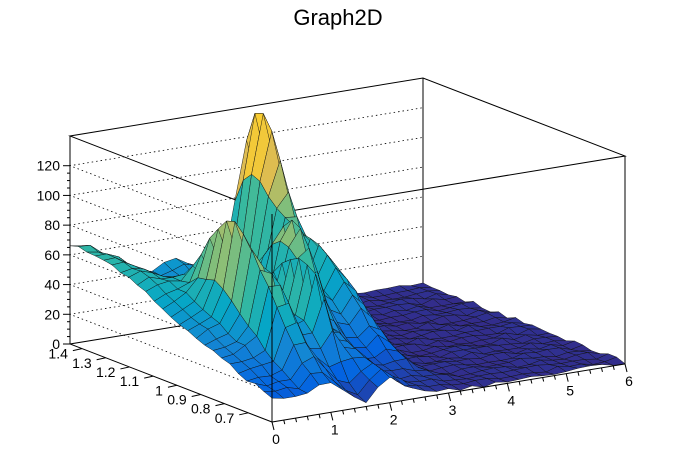 The height and width of the screenshot is (472, 696). I want to click on z-tick-label: 60, so click(52, 255).